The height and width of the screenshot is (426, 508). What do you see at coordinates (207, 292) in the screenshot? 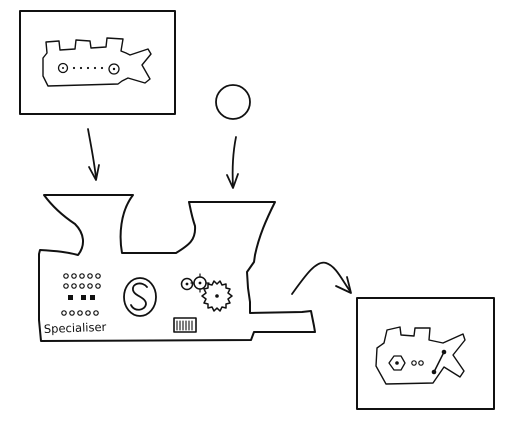
I see `gears-icon` at bounding box center [207, 292].